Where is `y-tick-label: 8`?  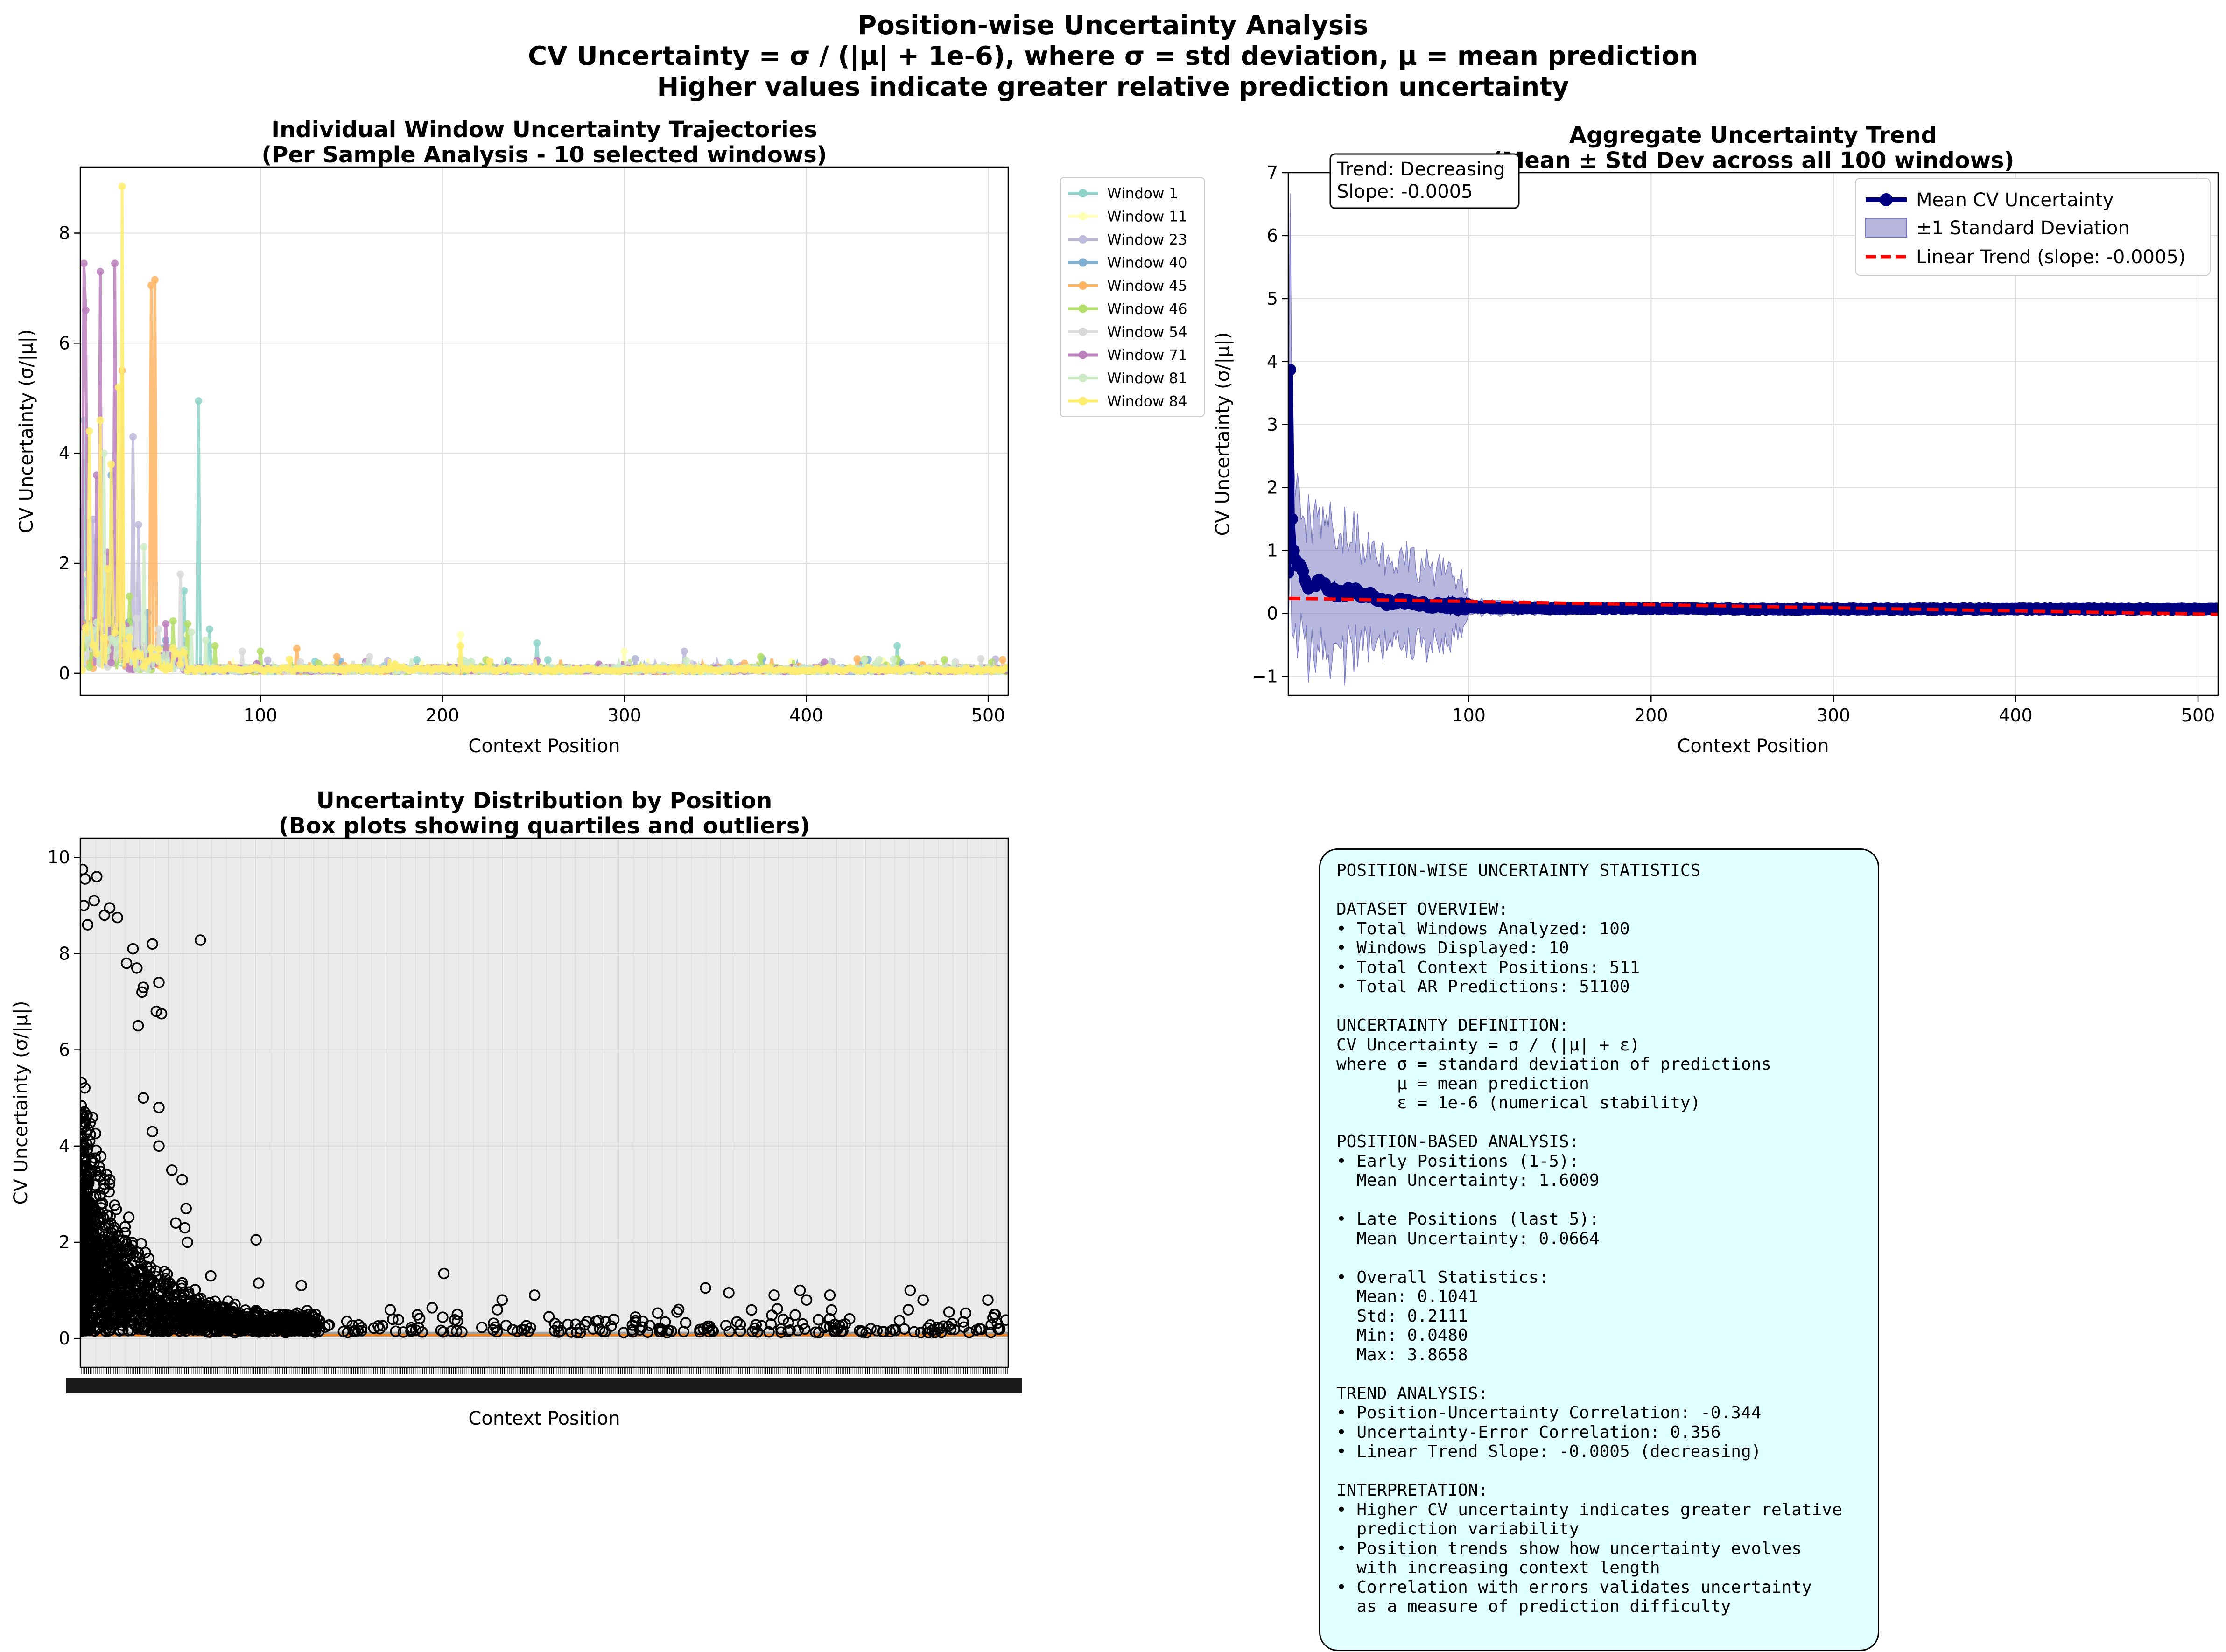 y-tick-label: 8 is located at coordinates (65, 233).